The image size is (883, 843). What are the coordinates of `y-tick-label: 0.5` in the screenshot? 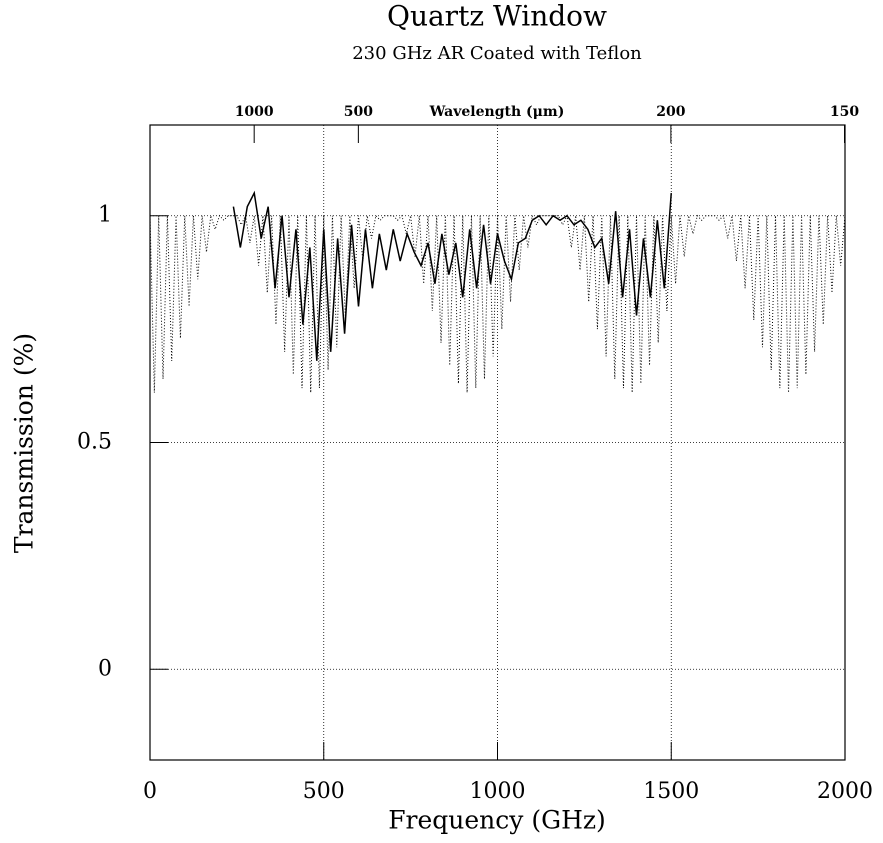 It's located at (94, 442).